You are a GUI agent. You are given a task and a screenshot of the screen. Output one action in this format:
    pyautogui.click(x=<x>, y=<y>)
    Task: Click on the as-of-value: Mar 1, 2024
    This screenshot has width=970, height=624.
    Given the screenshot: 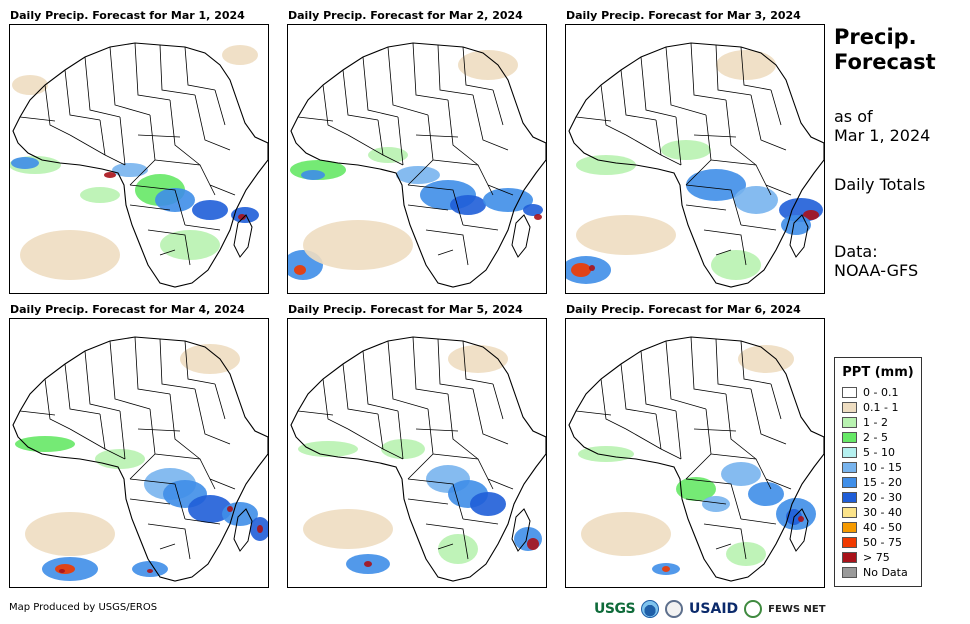 What is the action you would take?
    pyautogui.click(x=882, y=135)
    